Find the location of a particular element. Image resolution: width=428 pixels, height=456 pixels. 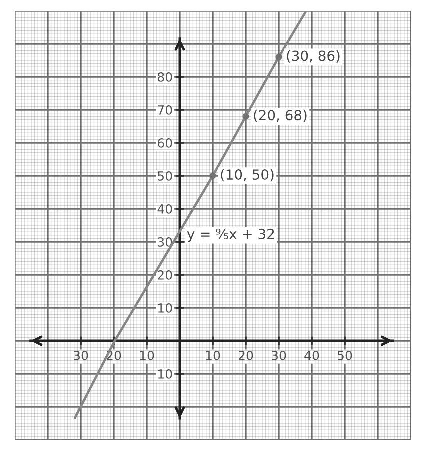

x-tick-label: 50 is located at coordinates (345, 355).